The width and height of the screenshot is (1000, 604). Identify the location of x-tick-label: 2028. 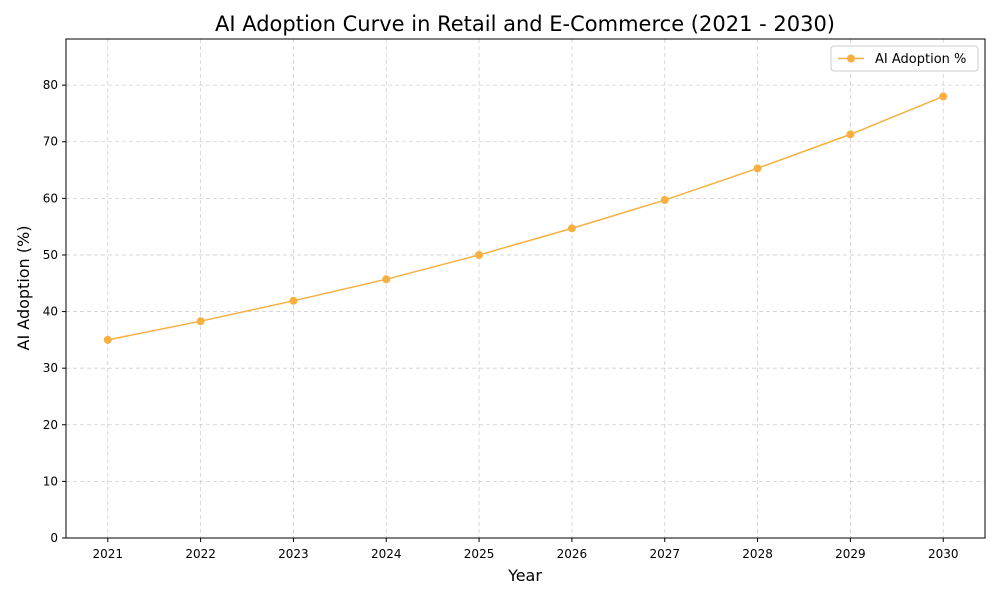
(757, 554).